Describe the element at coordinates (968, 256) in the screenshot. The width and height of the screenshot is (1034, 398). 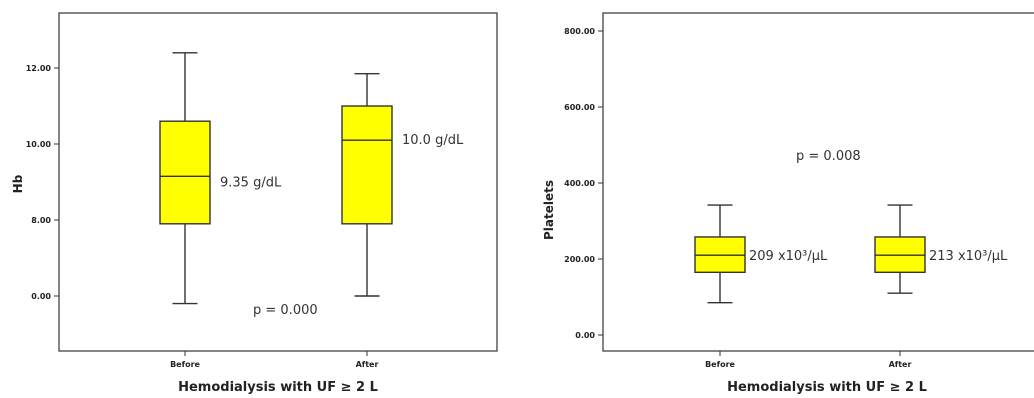
I see `platelets-box-label: 213 x10³/μL` at that location.